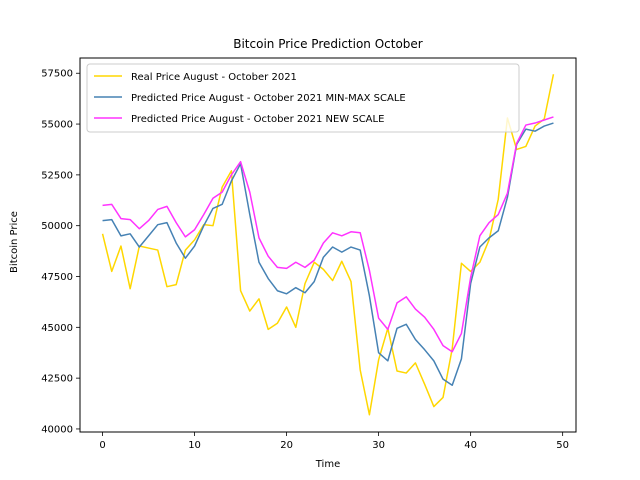 Image resolution: width=640 pixels, height=480 pixels. Describe the element at coordinates (334, 441) in the screenshot. I see `x-axis-ticks: 0 10 20 30 40 50` at that location.